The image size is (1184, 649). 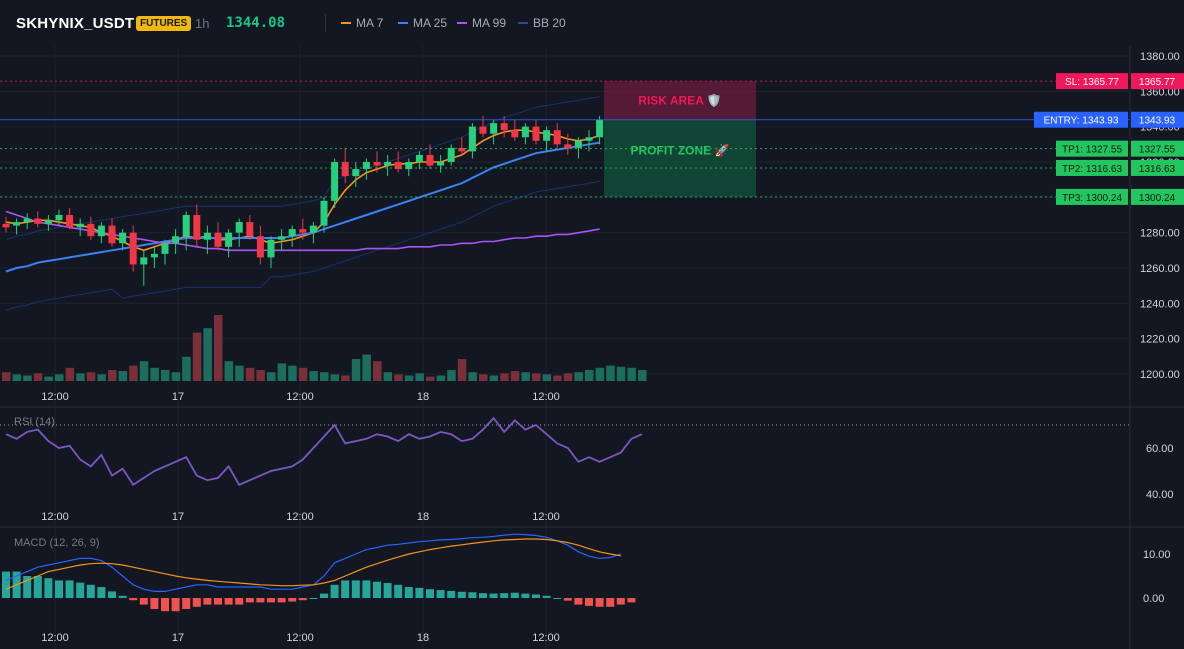 I want to click on ma7-swatch-icon, so click(x=346, y=23).